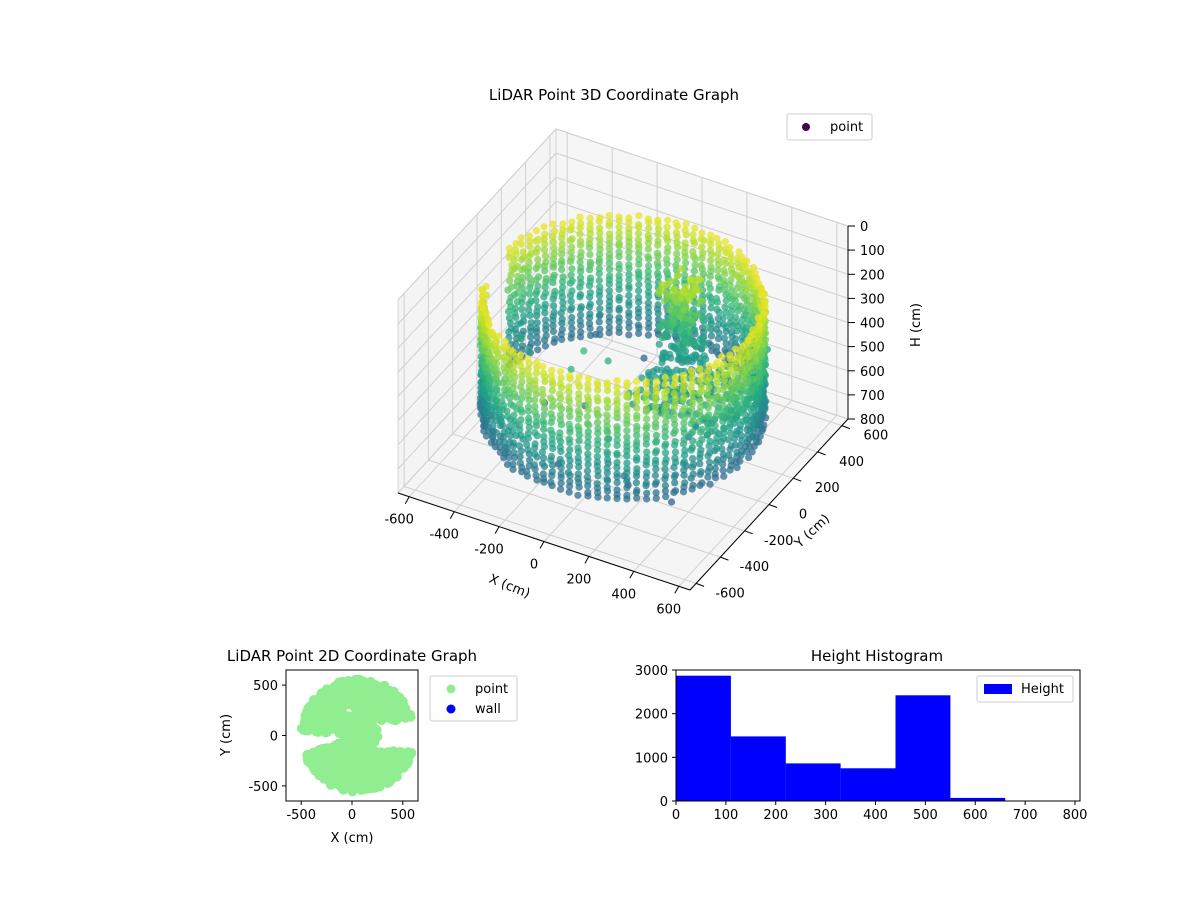  I want to click on z-tick-label-3d: 800, so click(872, 420).